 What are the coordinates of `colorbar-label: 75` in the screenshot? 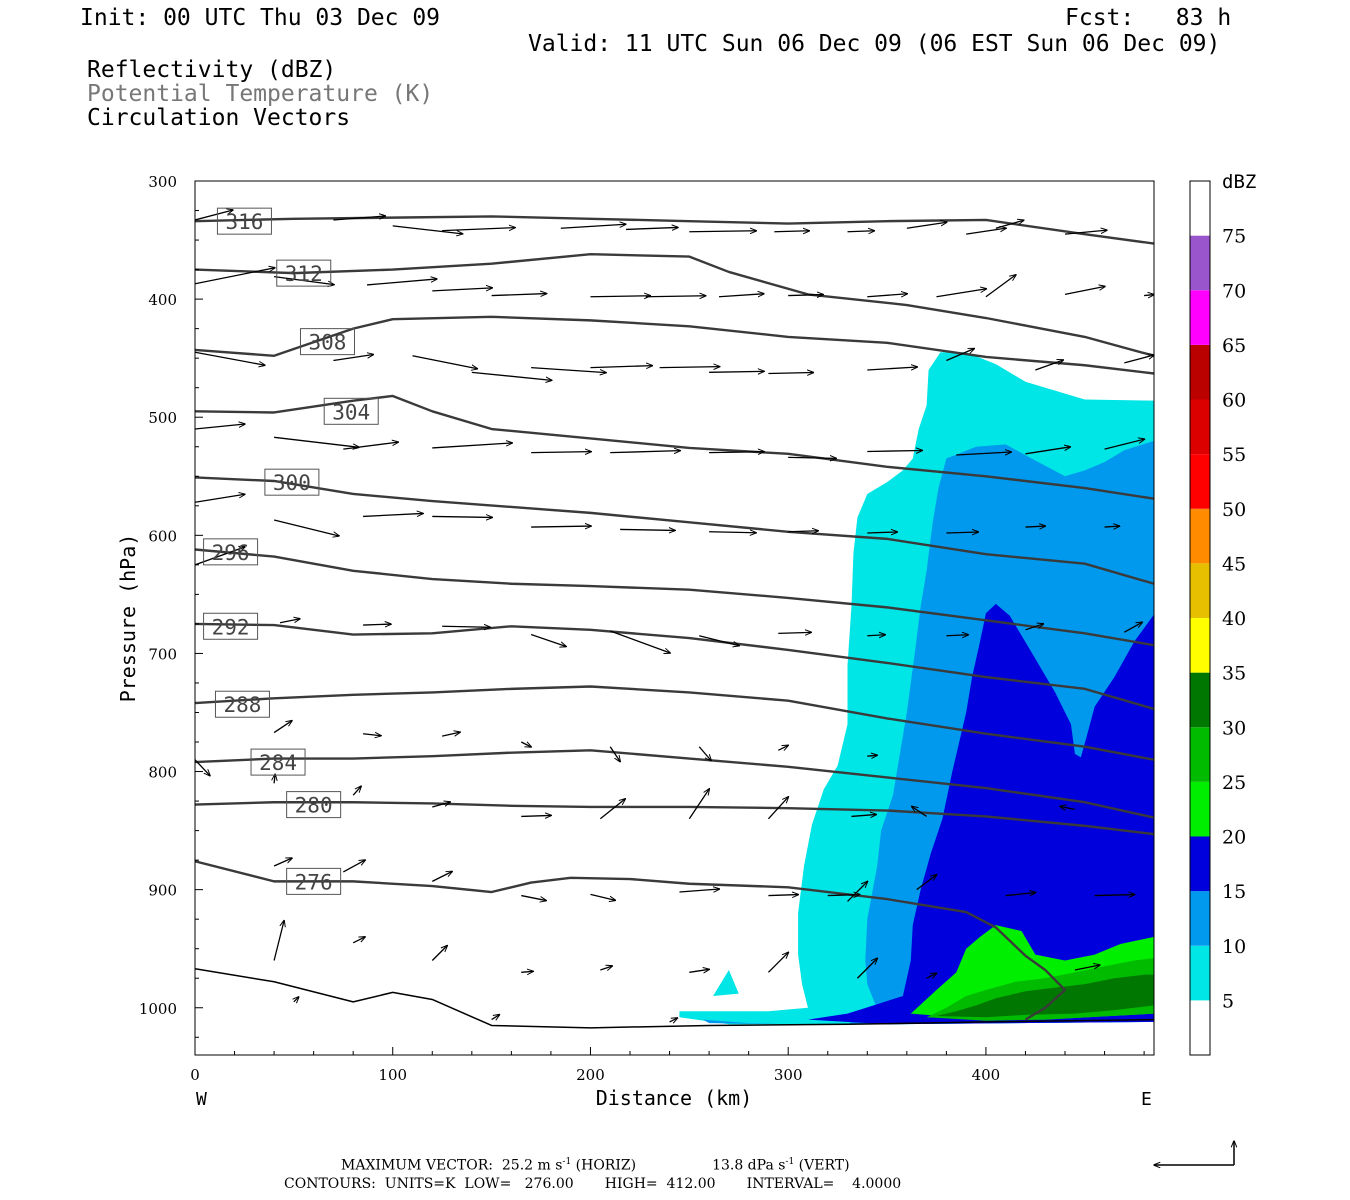 It's located at (1234, 237).